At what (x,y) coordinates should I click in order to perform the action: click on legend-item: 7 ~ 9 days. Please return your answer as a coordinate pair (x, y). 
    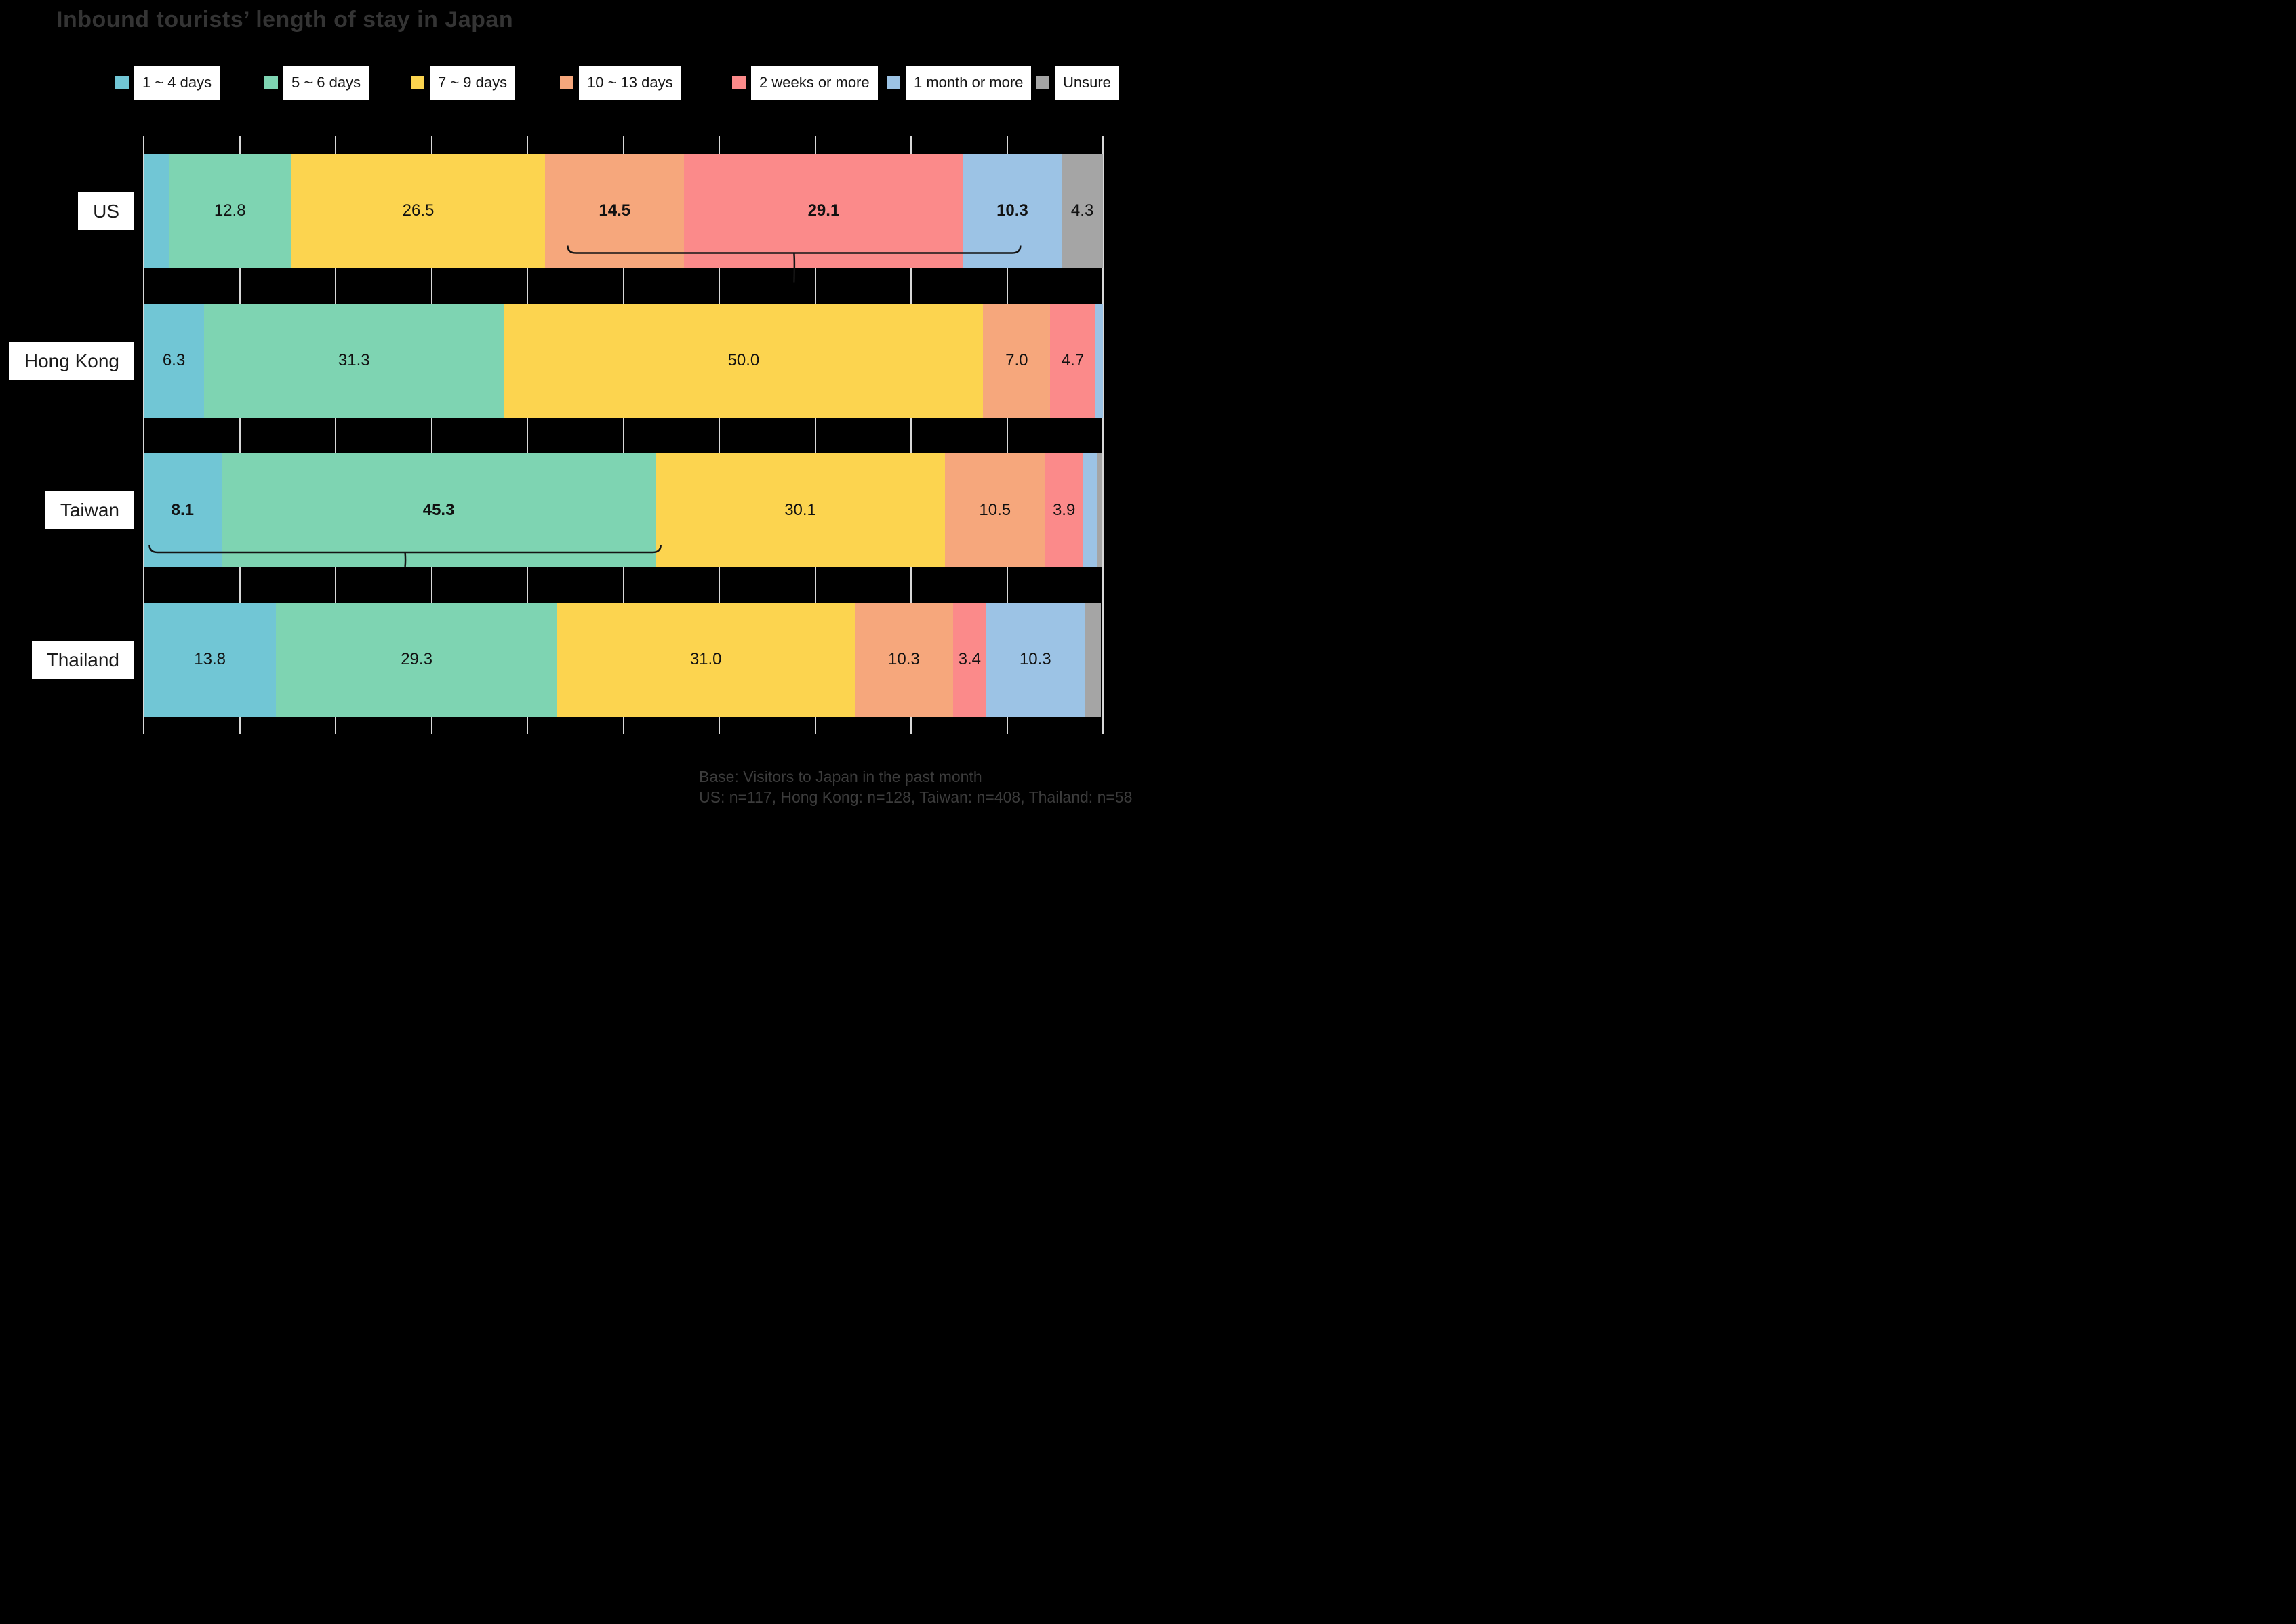
    Looking at the image, I should click on (463, 83).